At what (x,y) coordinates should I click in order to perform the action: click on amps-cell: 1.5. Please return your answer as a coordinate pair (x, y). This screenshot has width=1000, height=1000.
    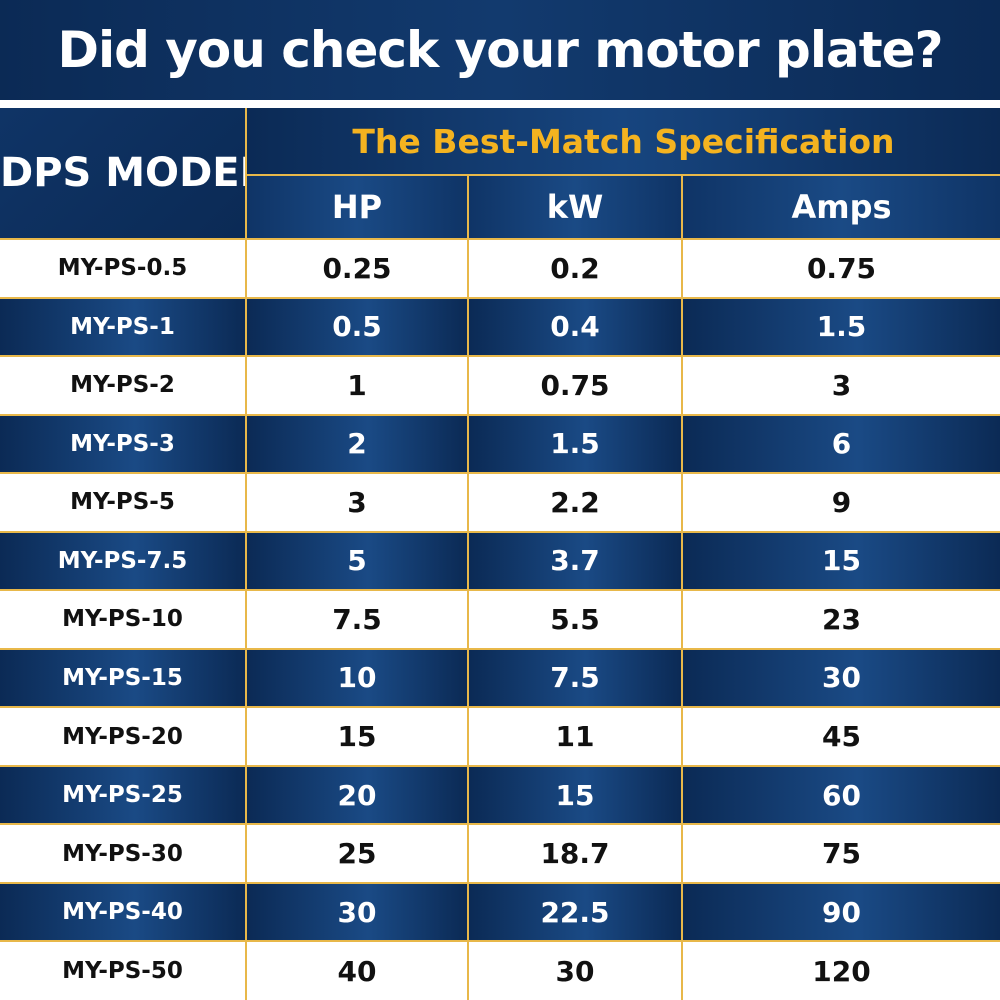
    Looking at the image, I should click on (840, 327).